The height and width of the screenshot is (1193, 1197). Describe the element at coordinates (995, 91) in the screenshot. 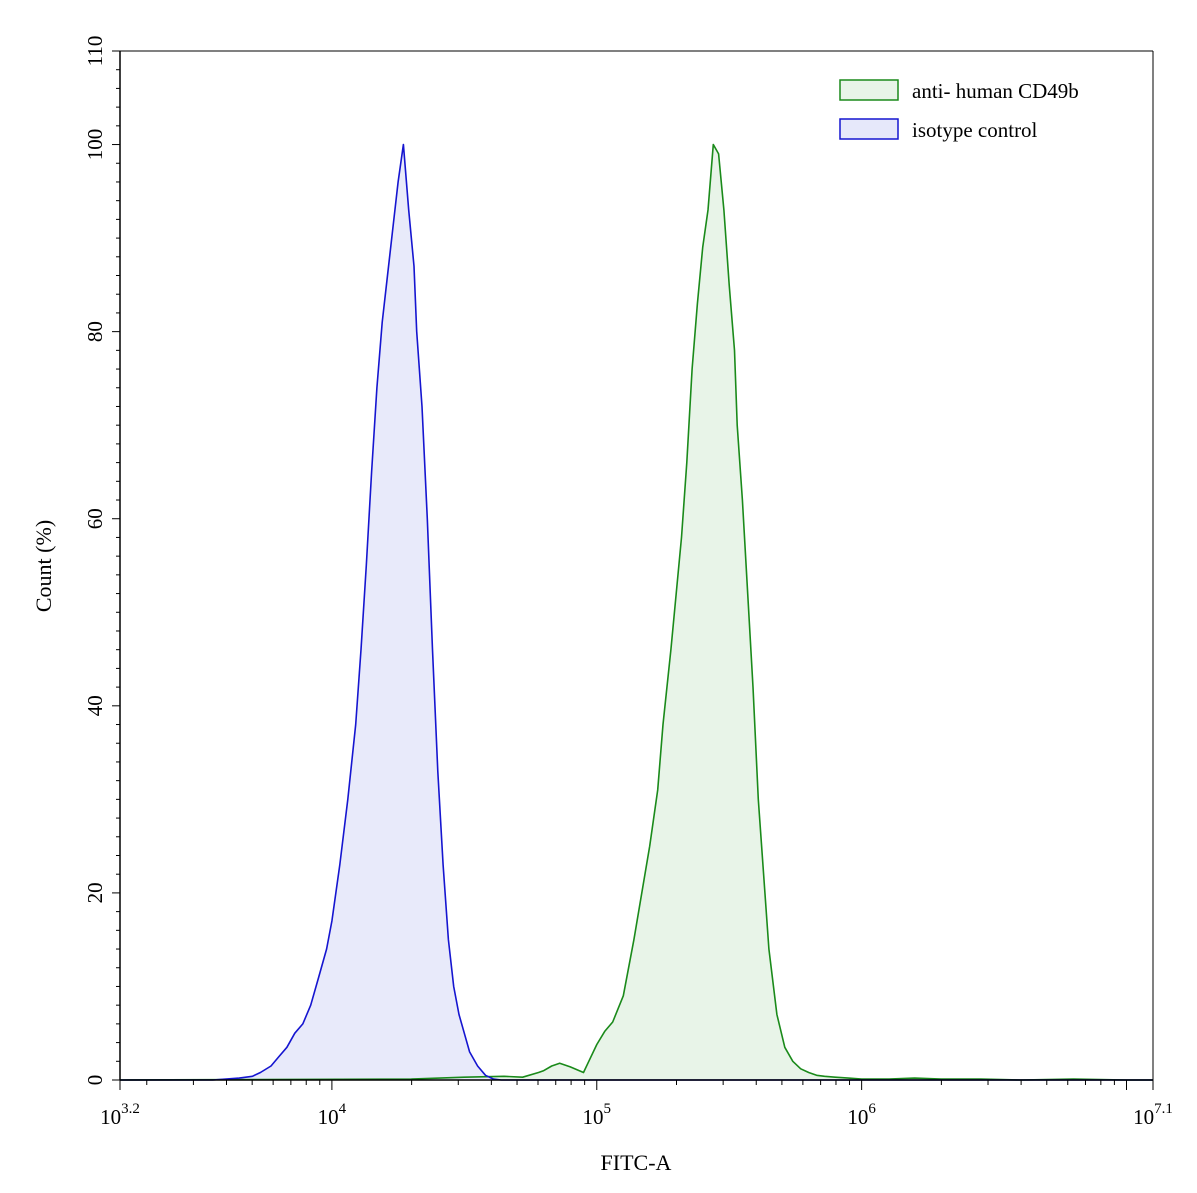

I see `legend-label-cd49b: anti- human CD49b` at that location.